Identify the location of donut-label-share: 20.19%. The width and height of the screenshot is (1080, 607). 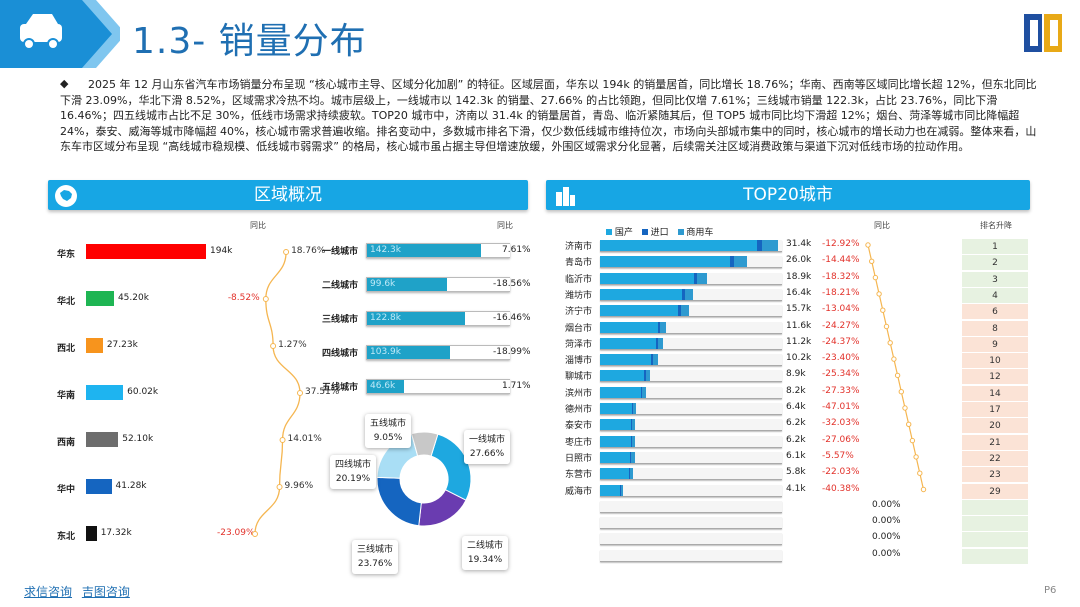
(353, 479).